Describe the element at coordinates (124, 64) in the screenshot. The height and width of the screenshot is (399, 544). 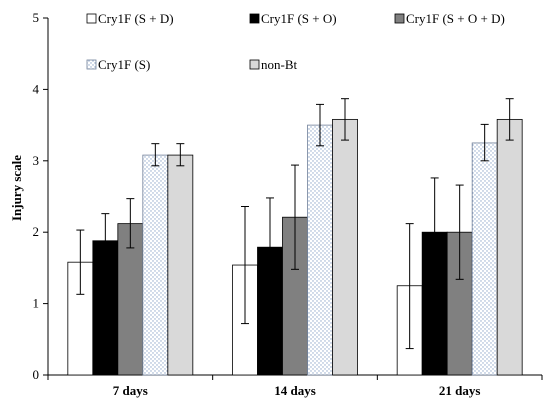
I see `legend-label: Cry1F (S)` at that location.